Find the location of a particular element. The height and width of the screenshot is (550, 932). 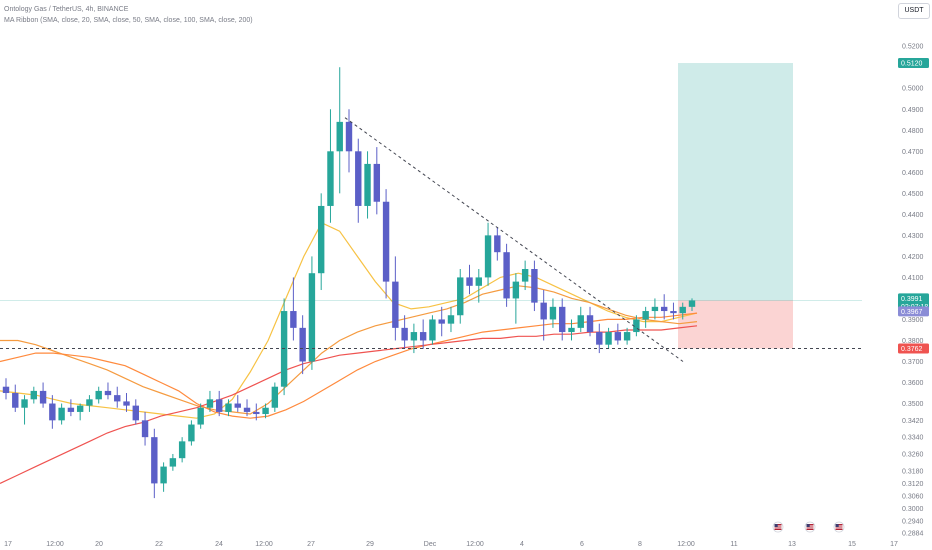

x-tick-label: Dec is located at coordinates (430, 544).